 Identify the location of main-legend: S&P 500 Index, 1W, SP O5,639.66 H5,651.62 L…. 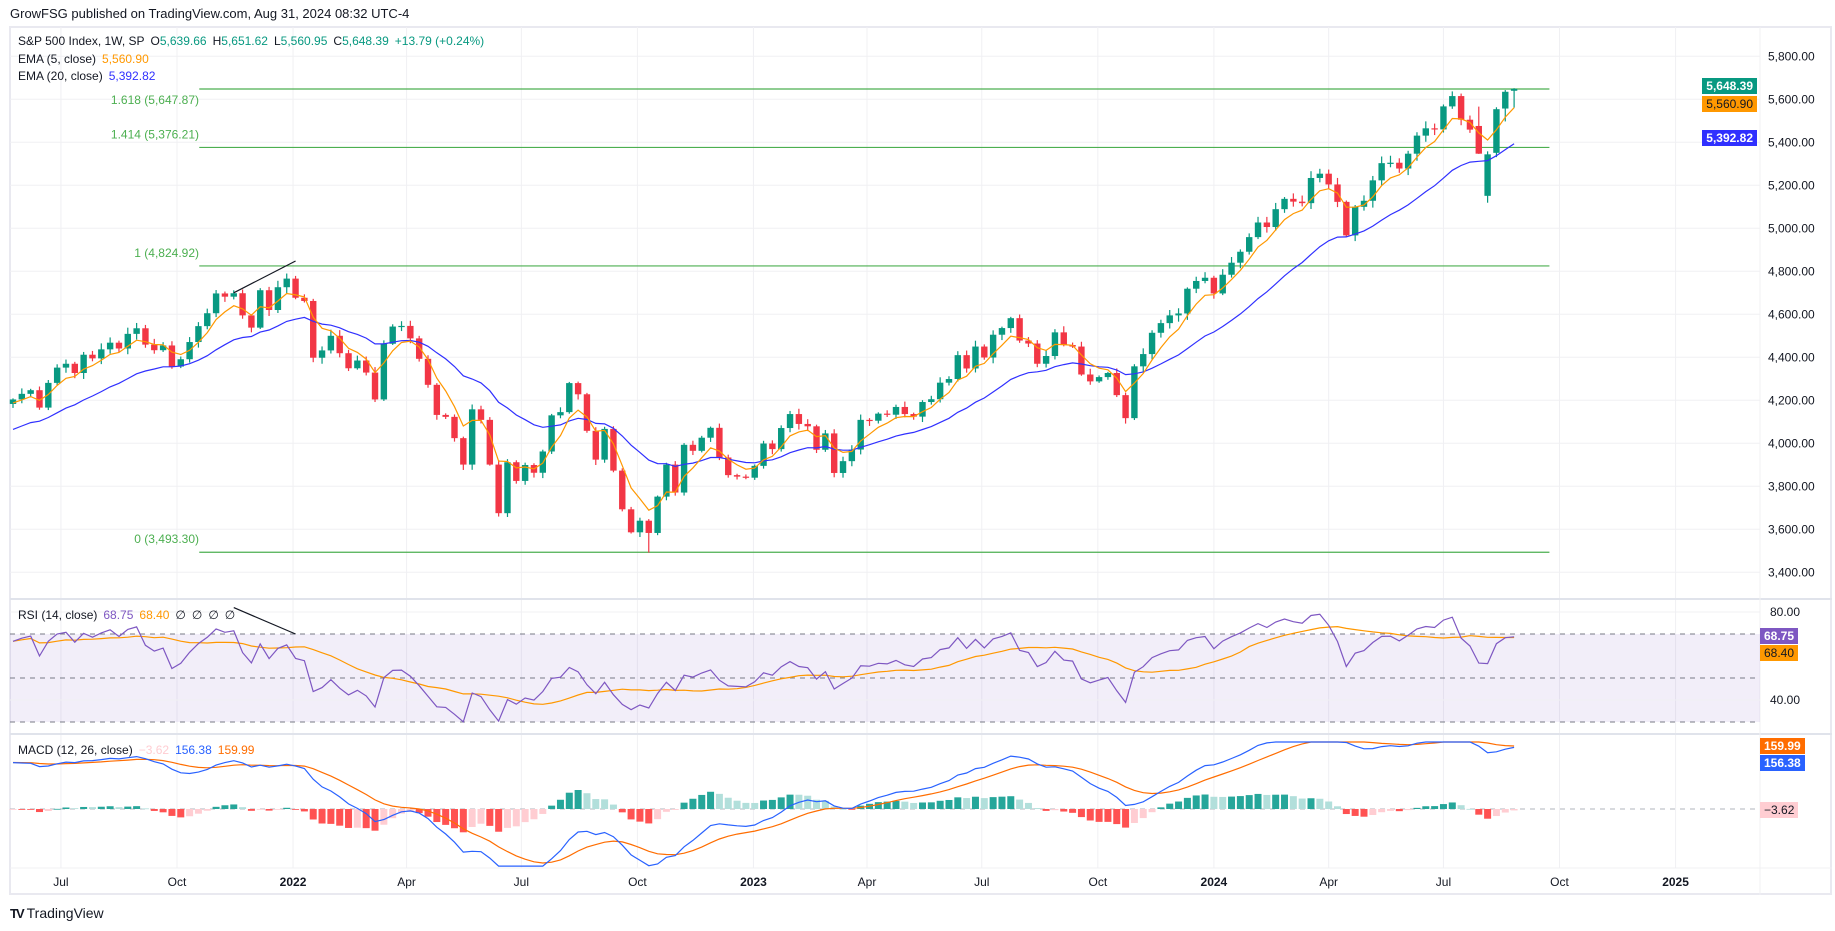
(257, 41).